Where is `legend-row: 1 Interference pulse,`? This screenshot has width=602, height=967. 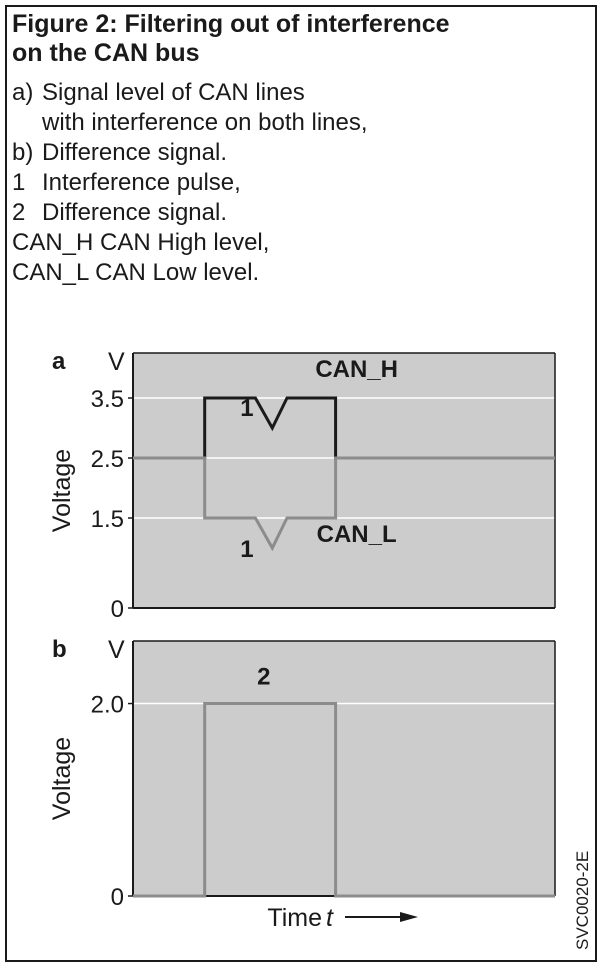 legend-row: 1 Interference pulse, is located at coordinates (292, 183).